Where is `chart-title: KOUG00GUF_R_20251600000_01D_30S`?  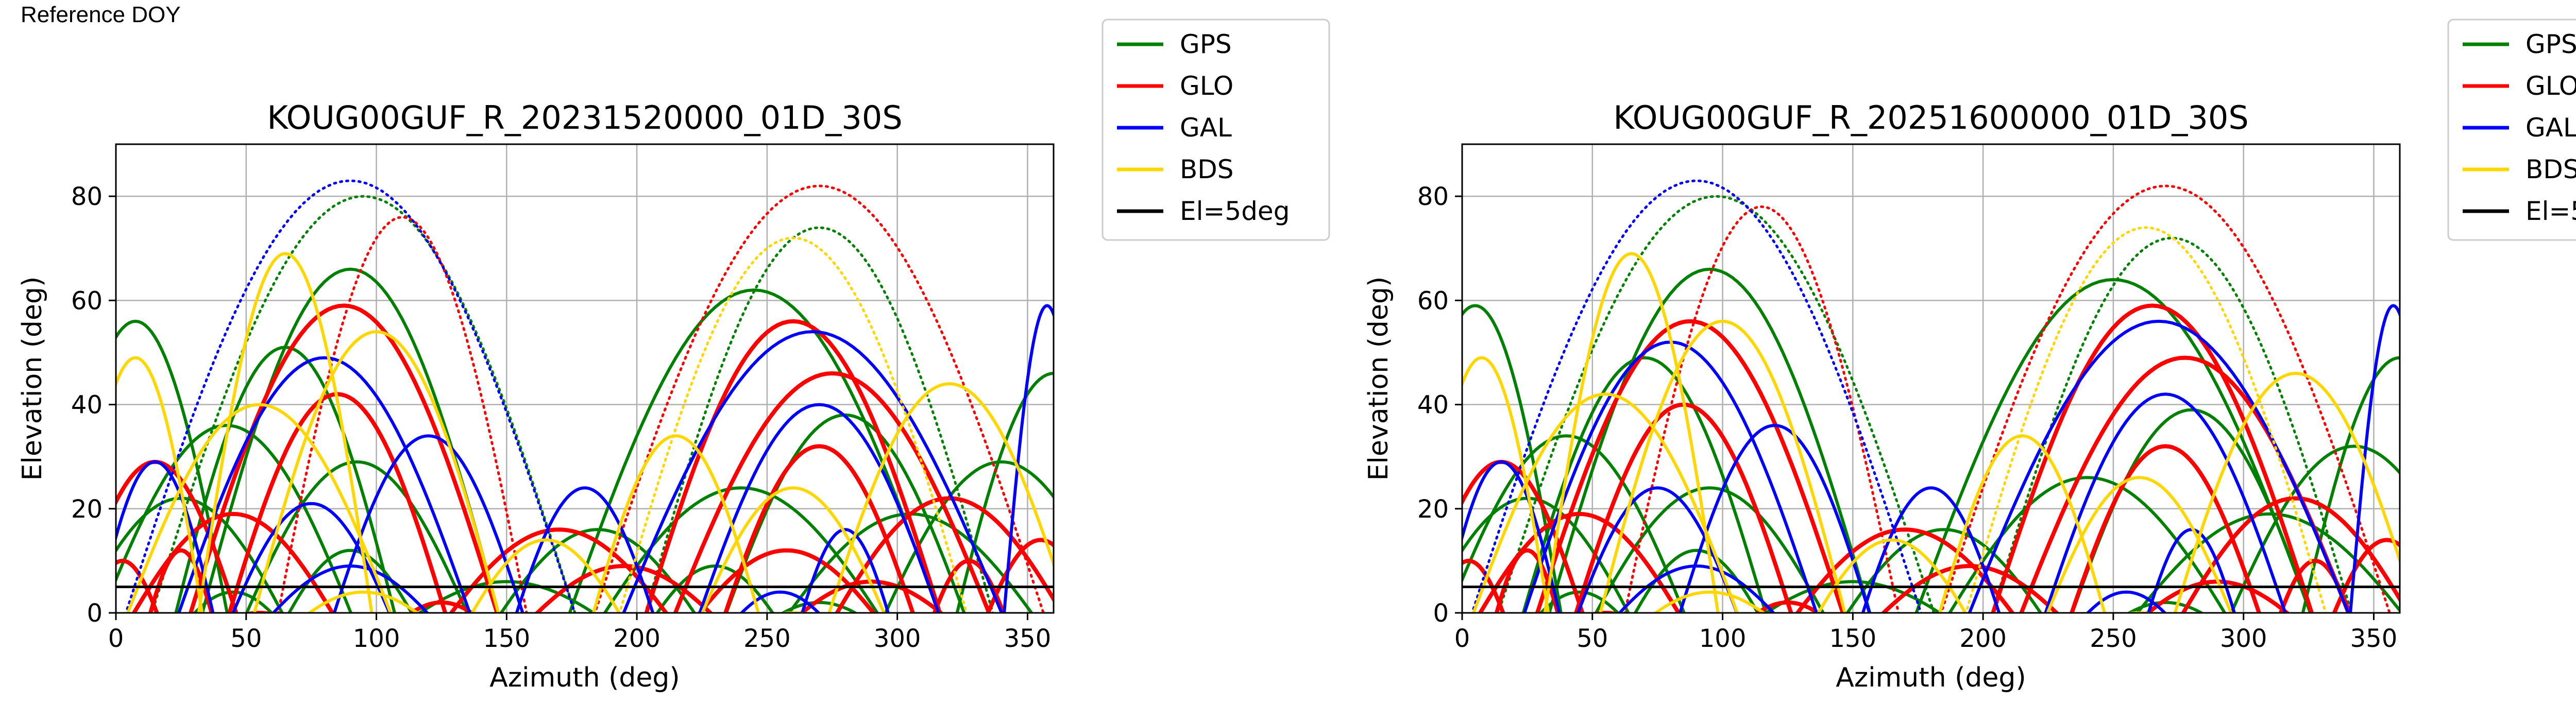 chart-title: KOUG00GUF_R_20251600000_01D_30S is located at coordinates (1930, 117).